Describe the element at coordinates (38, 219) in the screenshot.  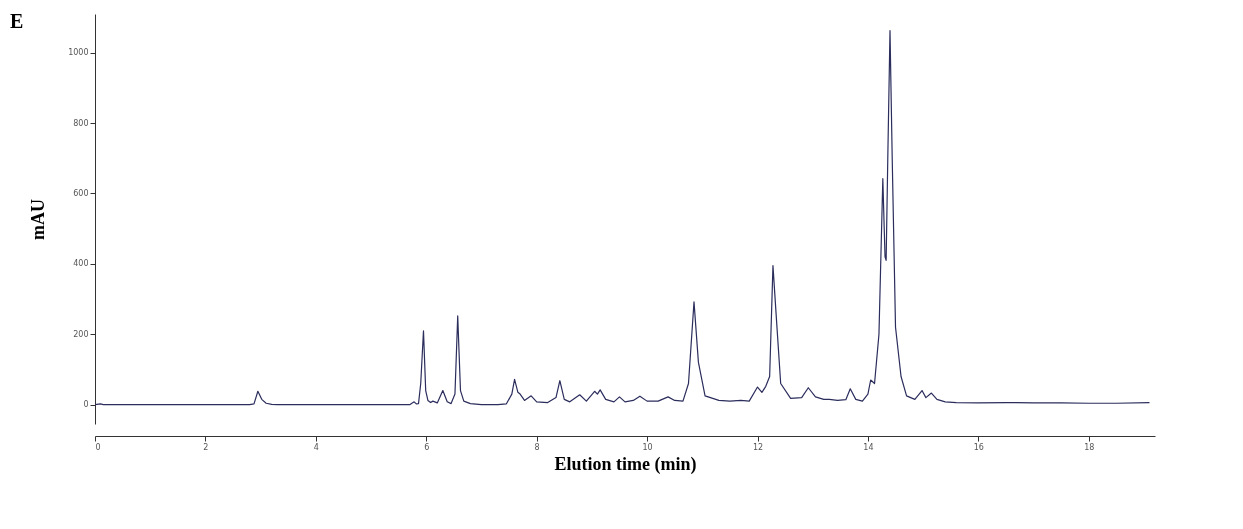
I see `y-axis-title: mAU` at that location.